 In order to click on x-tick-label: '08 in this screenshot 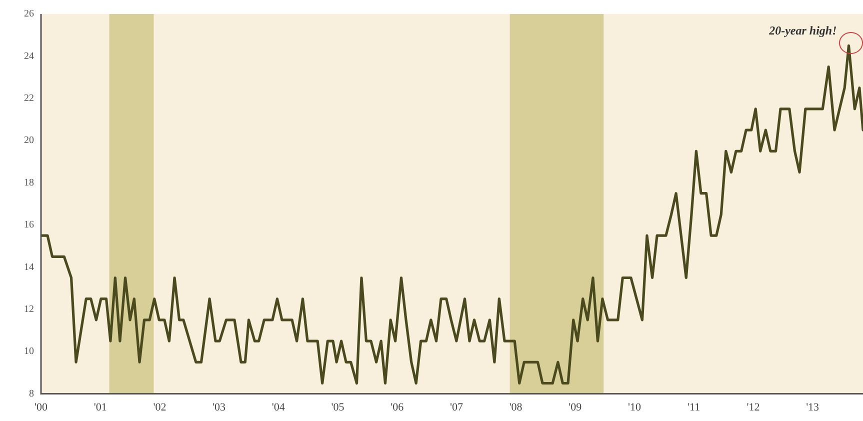, I will do `click(516, 407)`.